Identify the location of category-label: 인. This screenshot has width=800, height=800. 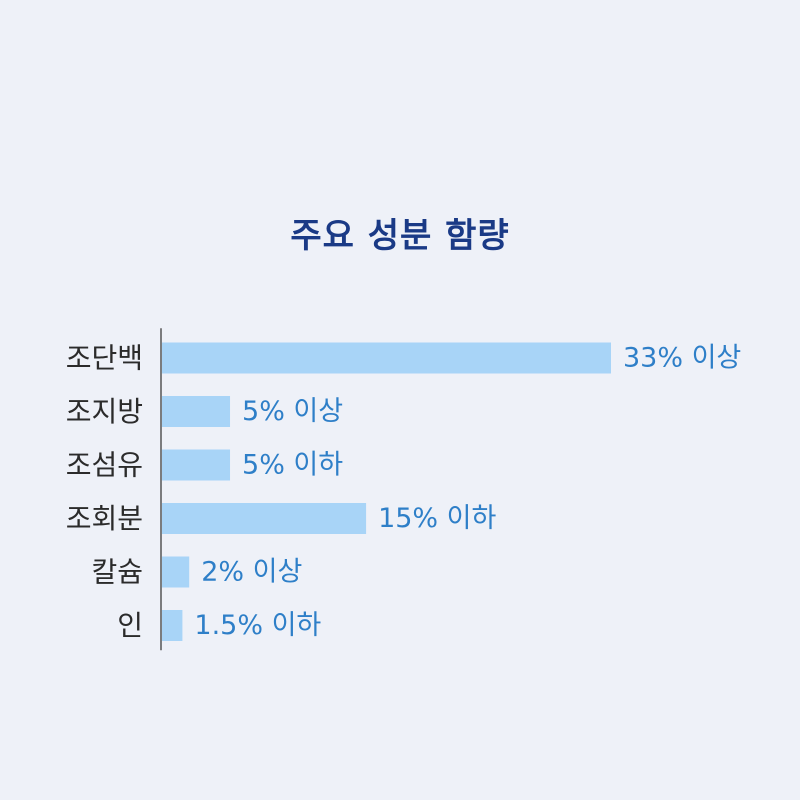
(130, 625).